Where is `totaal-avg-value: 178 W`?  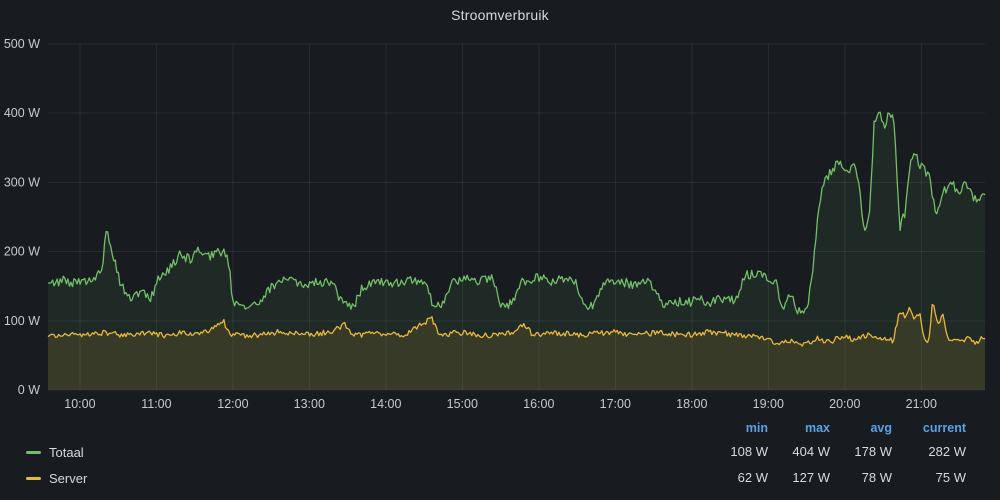
totaal-avg-value: 178 W is located at coordinates (873, 451).